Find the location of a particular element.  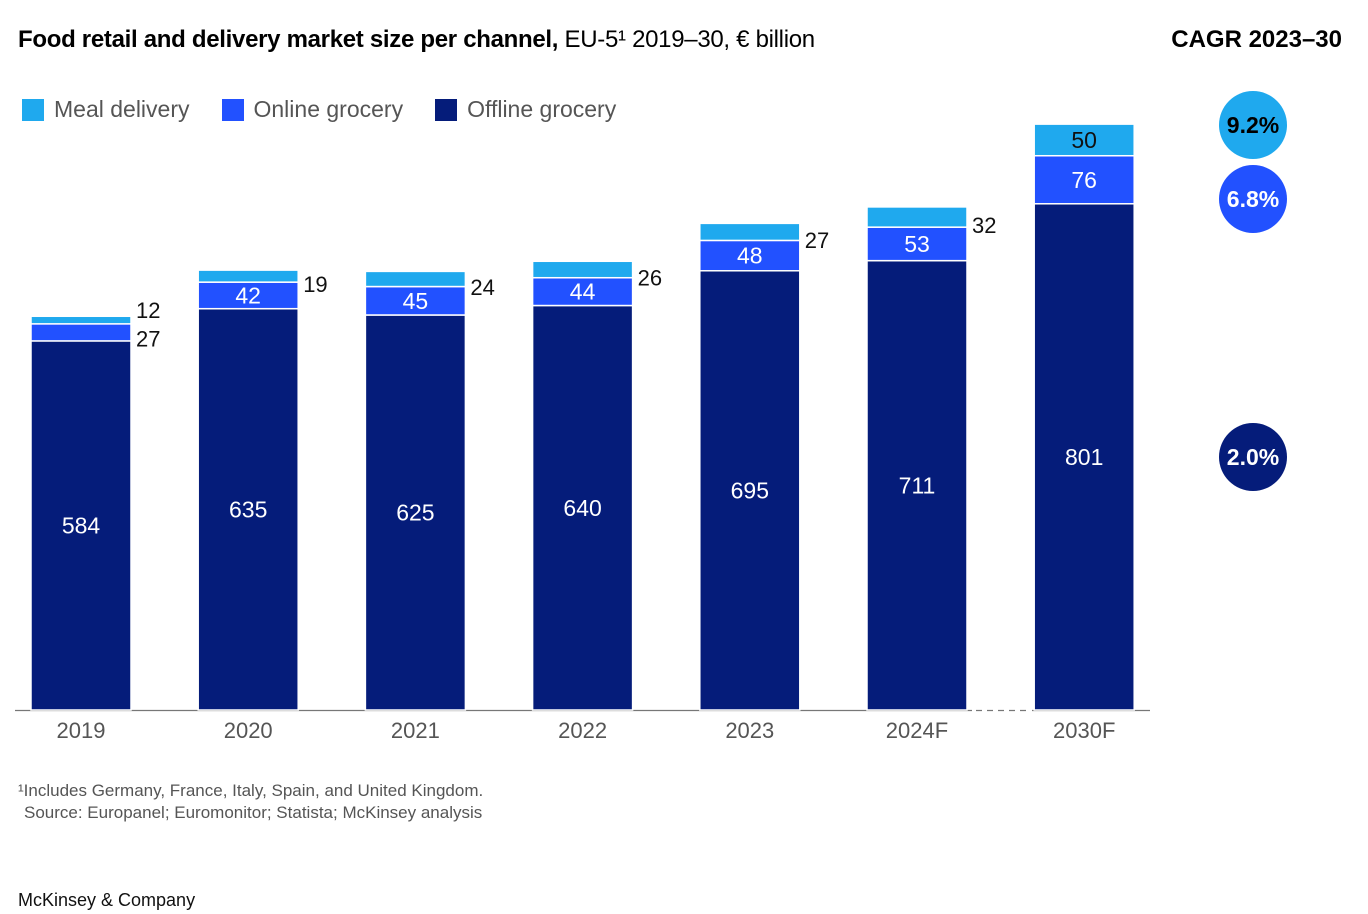

legend-label: Offline grocery is located at coordinates (542, 109).